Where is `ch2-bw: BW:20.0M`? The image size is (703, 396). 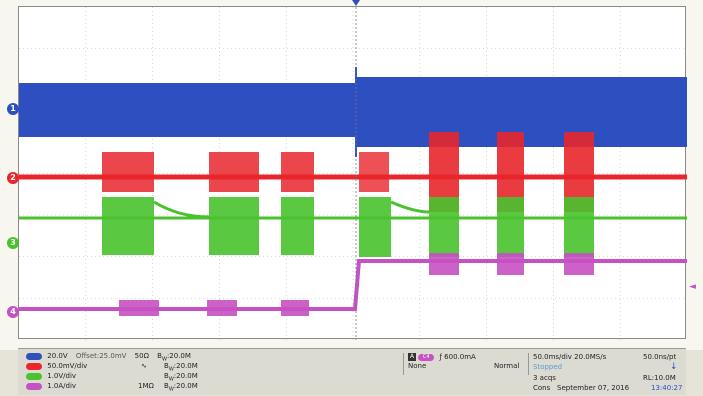
ch2-bw: BW:20.0M is located at coordinates (181, 367).